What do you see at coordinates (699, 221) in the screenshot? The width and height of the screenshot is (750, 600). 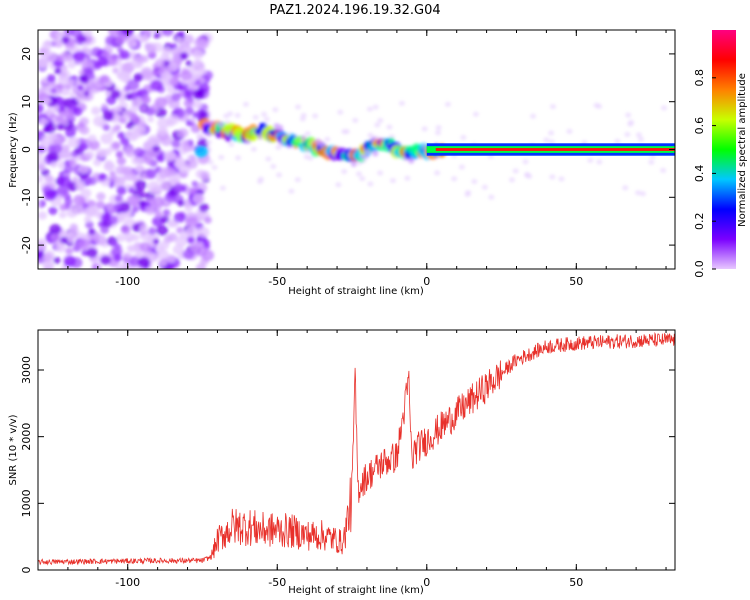 I see `colorbar-tick-label: 0.2` at bounding box center [699, 221].